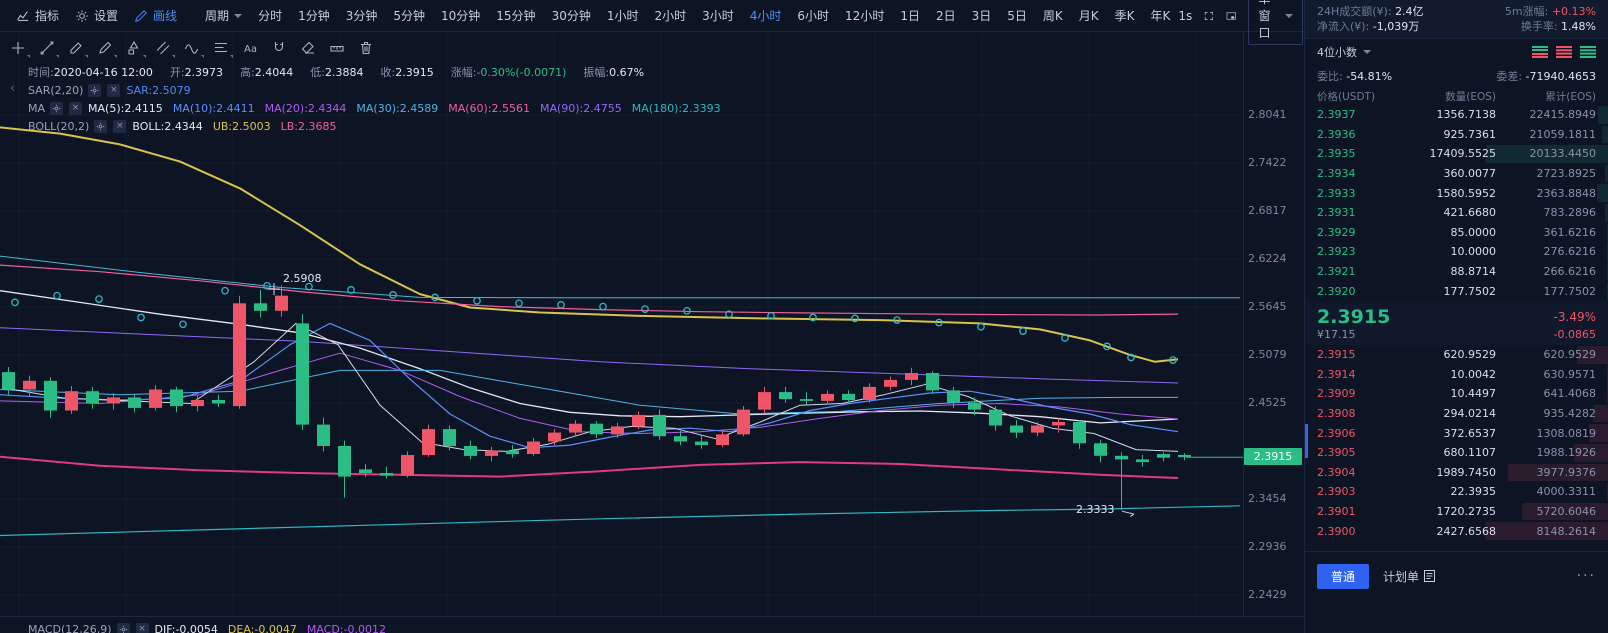 The height and width of the screenshot is (633, 1608). I want to click on resolution-label: 1s, so click(1185, 15).